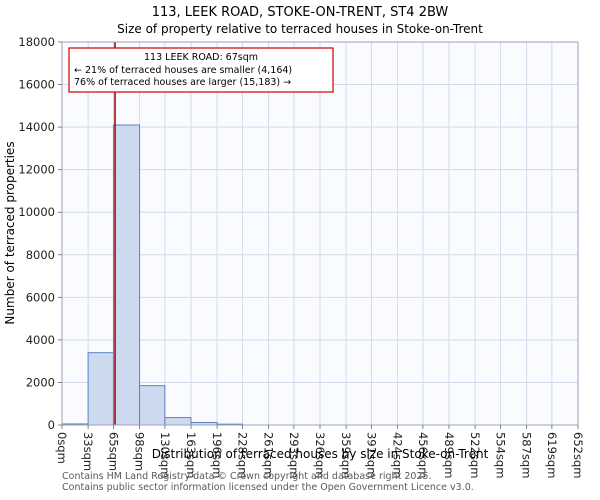 The height and width of the screenshot is (500, 600). What do you see at coordinates (36, 212) in the screenshot?
I see `y-tick-label: 10000` at bounding box center [36, 212].